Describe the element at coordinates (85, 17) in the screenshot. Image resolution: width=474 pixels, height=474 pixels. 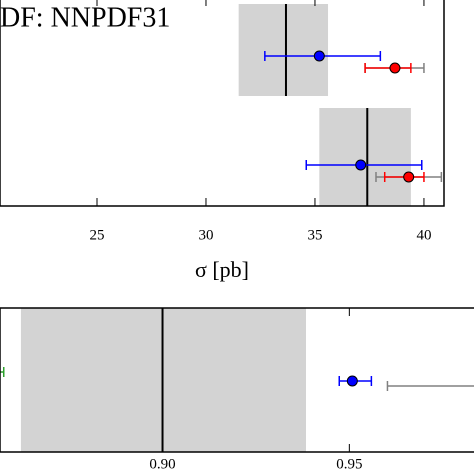
I see `panel-title: DF: NNPDF31` at that location.